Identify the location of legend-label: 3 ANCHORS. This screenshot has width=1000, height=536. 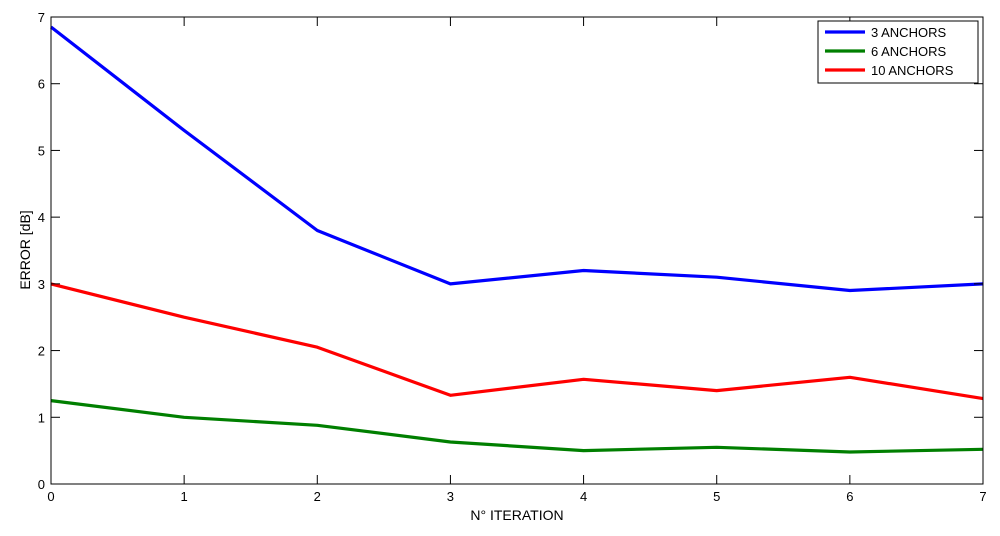
(908, 32).